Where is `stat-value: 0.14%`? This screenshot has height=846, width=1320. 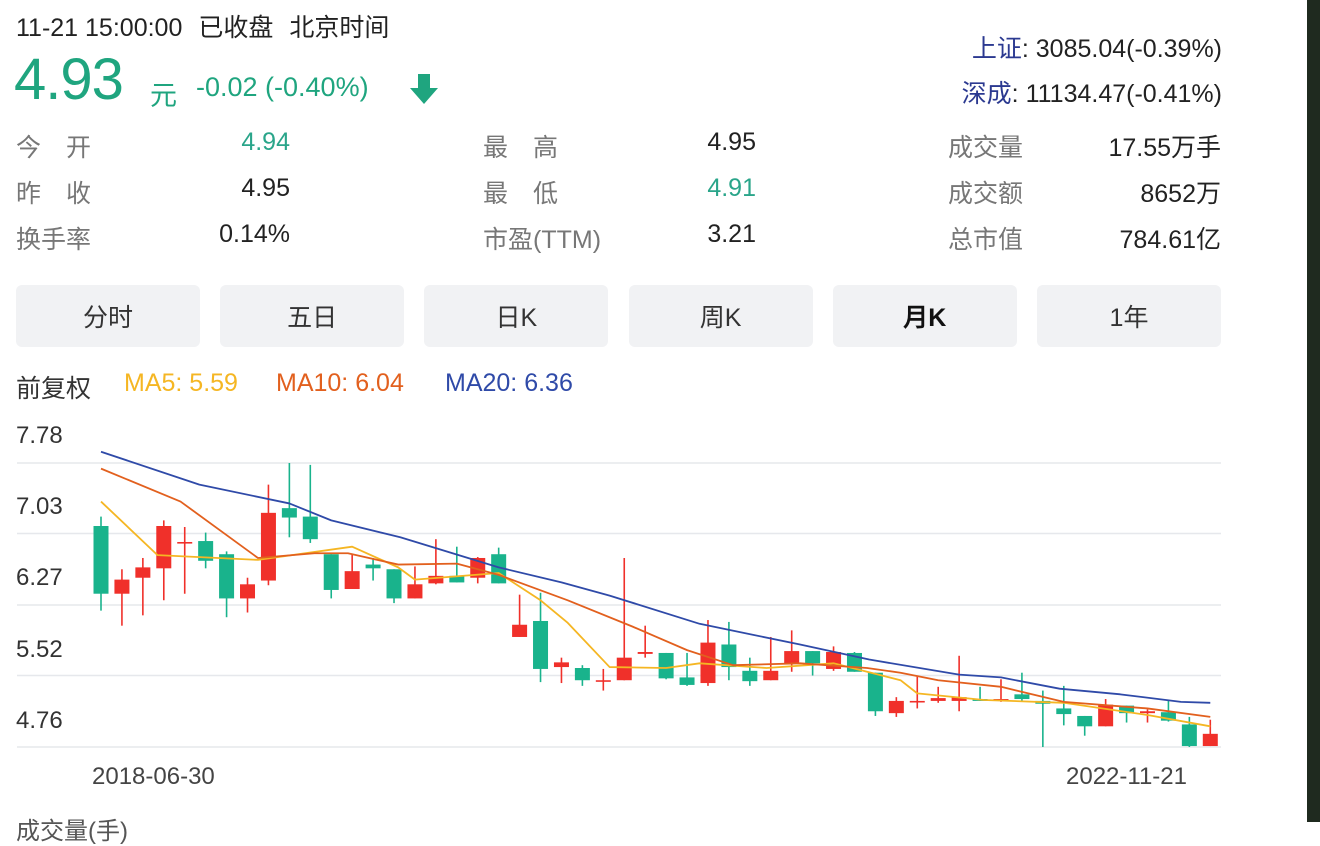 stat-value: 0.14% is located at coordinates (254, 234).